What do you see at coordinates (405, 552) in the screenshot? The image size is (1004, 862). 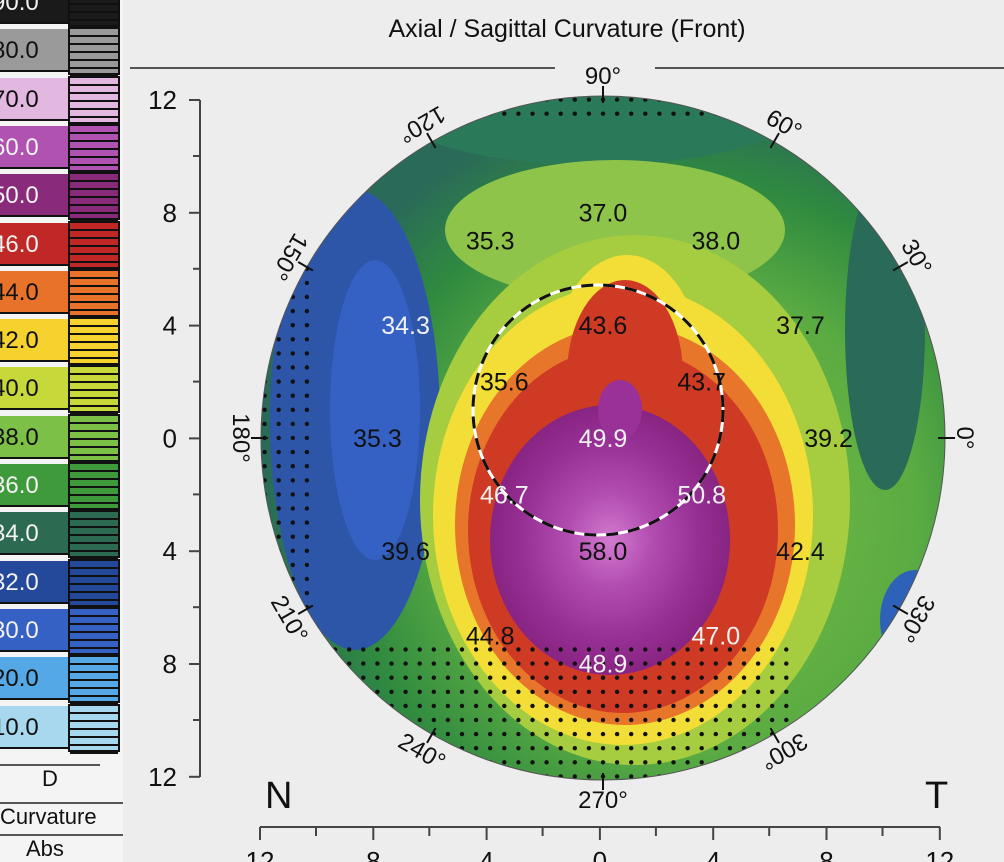 I see `curvature-reading: 39.6` at bounding box center [405, 552].